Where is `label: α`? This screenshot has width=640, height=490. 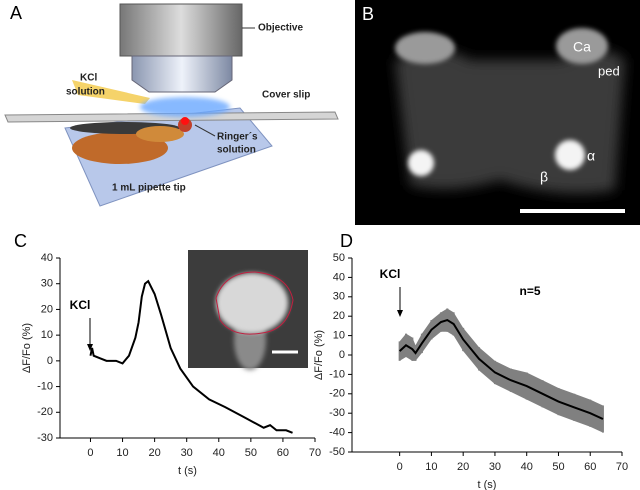 label: α is located at coordinates (591, 156).